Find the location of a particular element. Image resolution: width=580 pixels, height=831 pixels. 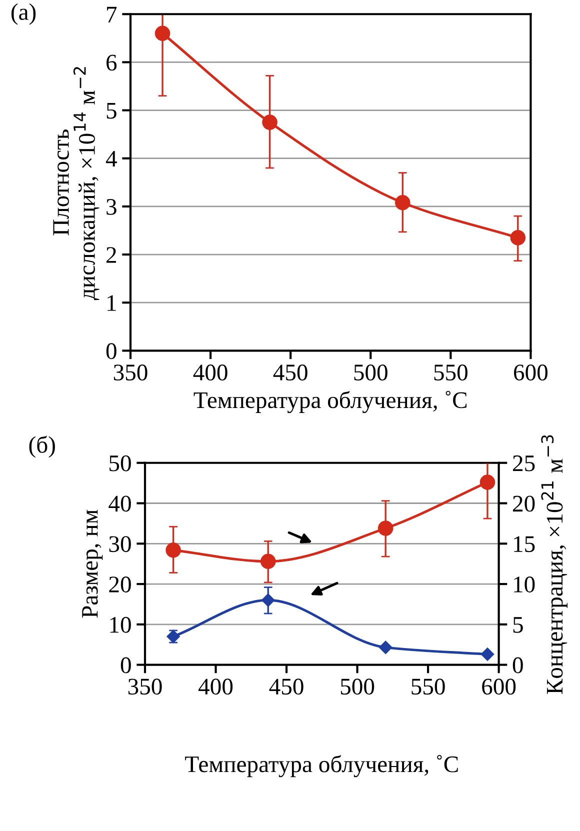

y-tick-label: 5 is located at coordinates (111, 111).